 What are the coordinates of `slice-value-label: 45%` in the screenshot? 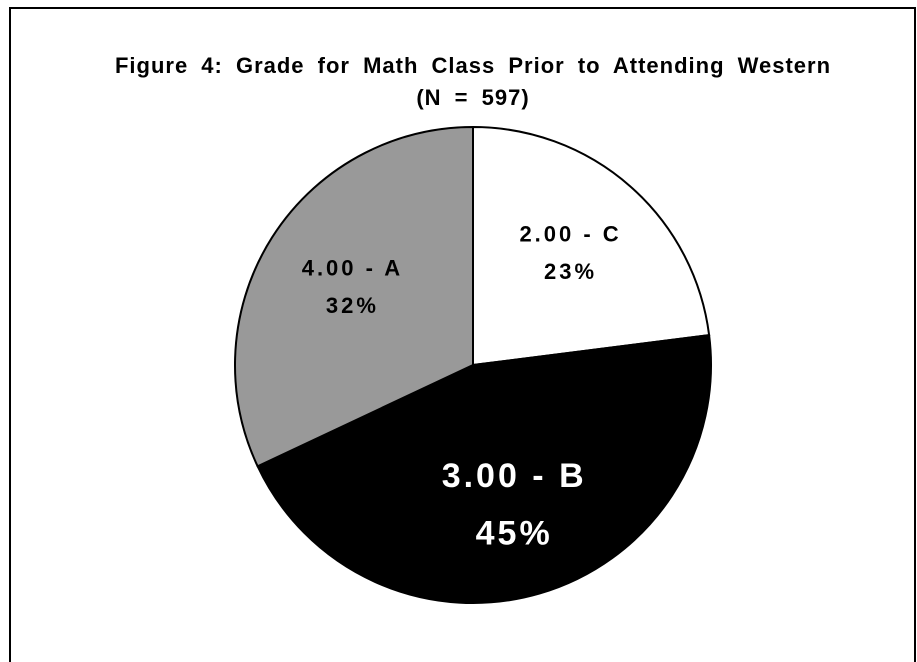 It's located at (514, 534).